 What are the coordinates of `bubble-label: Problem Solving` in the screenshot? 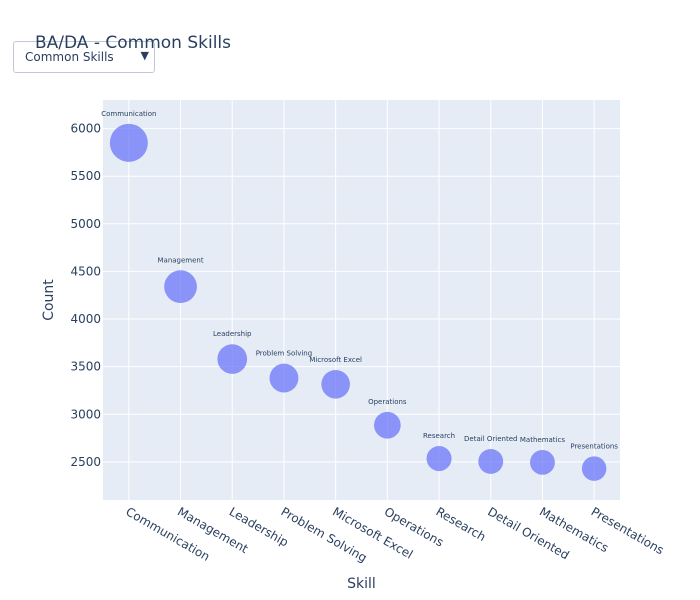 It's located at (284, 354).